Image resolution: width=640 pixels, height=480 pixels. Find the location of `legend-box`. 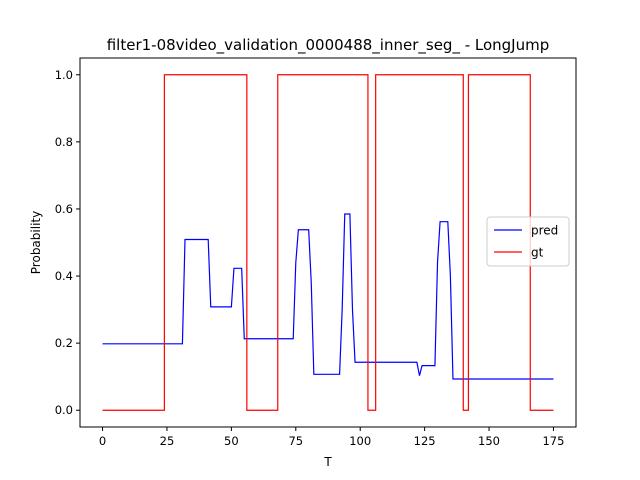

legend-box is located at coordinates (528, 241).